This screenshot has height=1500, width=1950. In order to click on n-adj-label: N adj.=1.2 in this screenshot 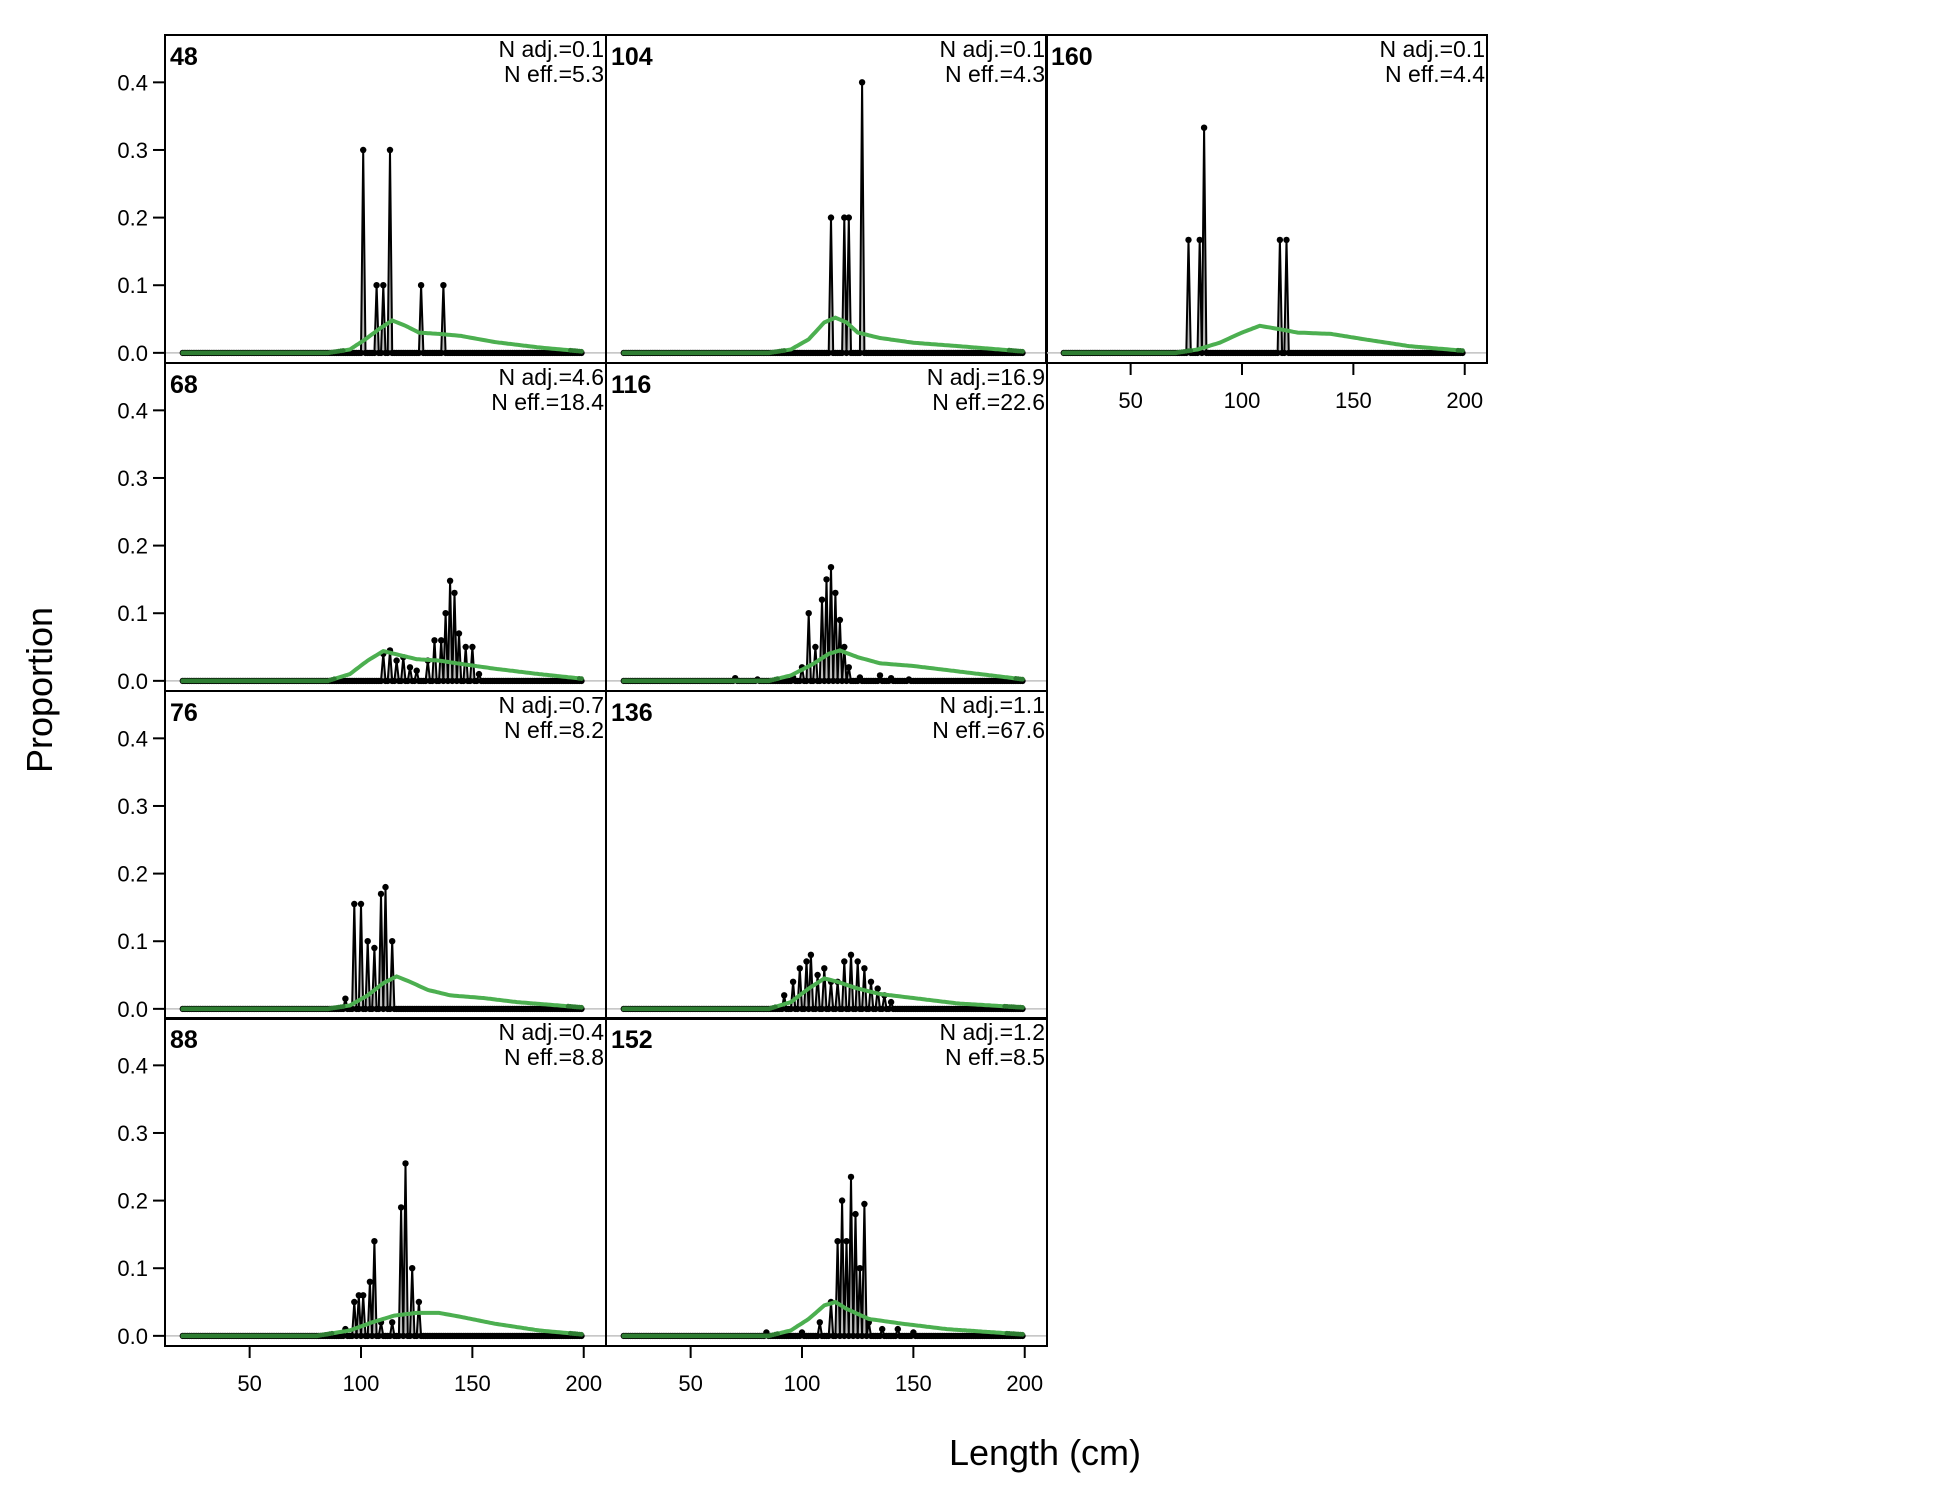, I will do `click(993, 1032)`.